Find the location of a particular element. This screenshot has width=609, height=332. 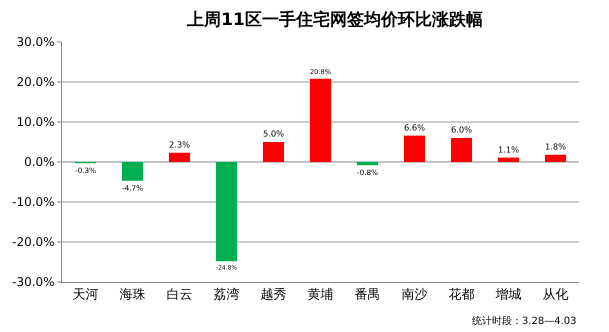

chart-title: 上周11区一手住宅网签均价环比涨跌幅 is located at coordinates (334, 20).